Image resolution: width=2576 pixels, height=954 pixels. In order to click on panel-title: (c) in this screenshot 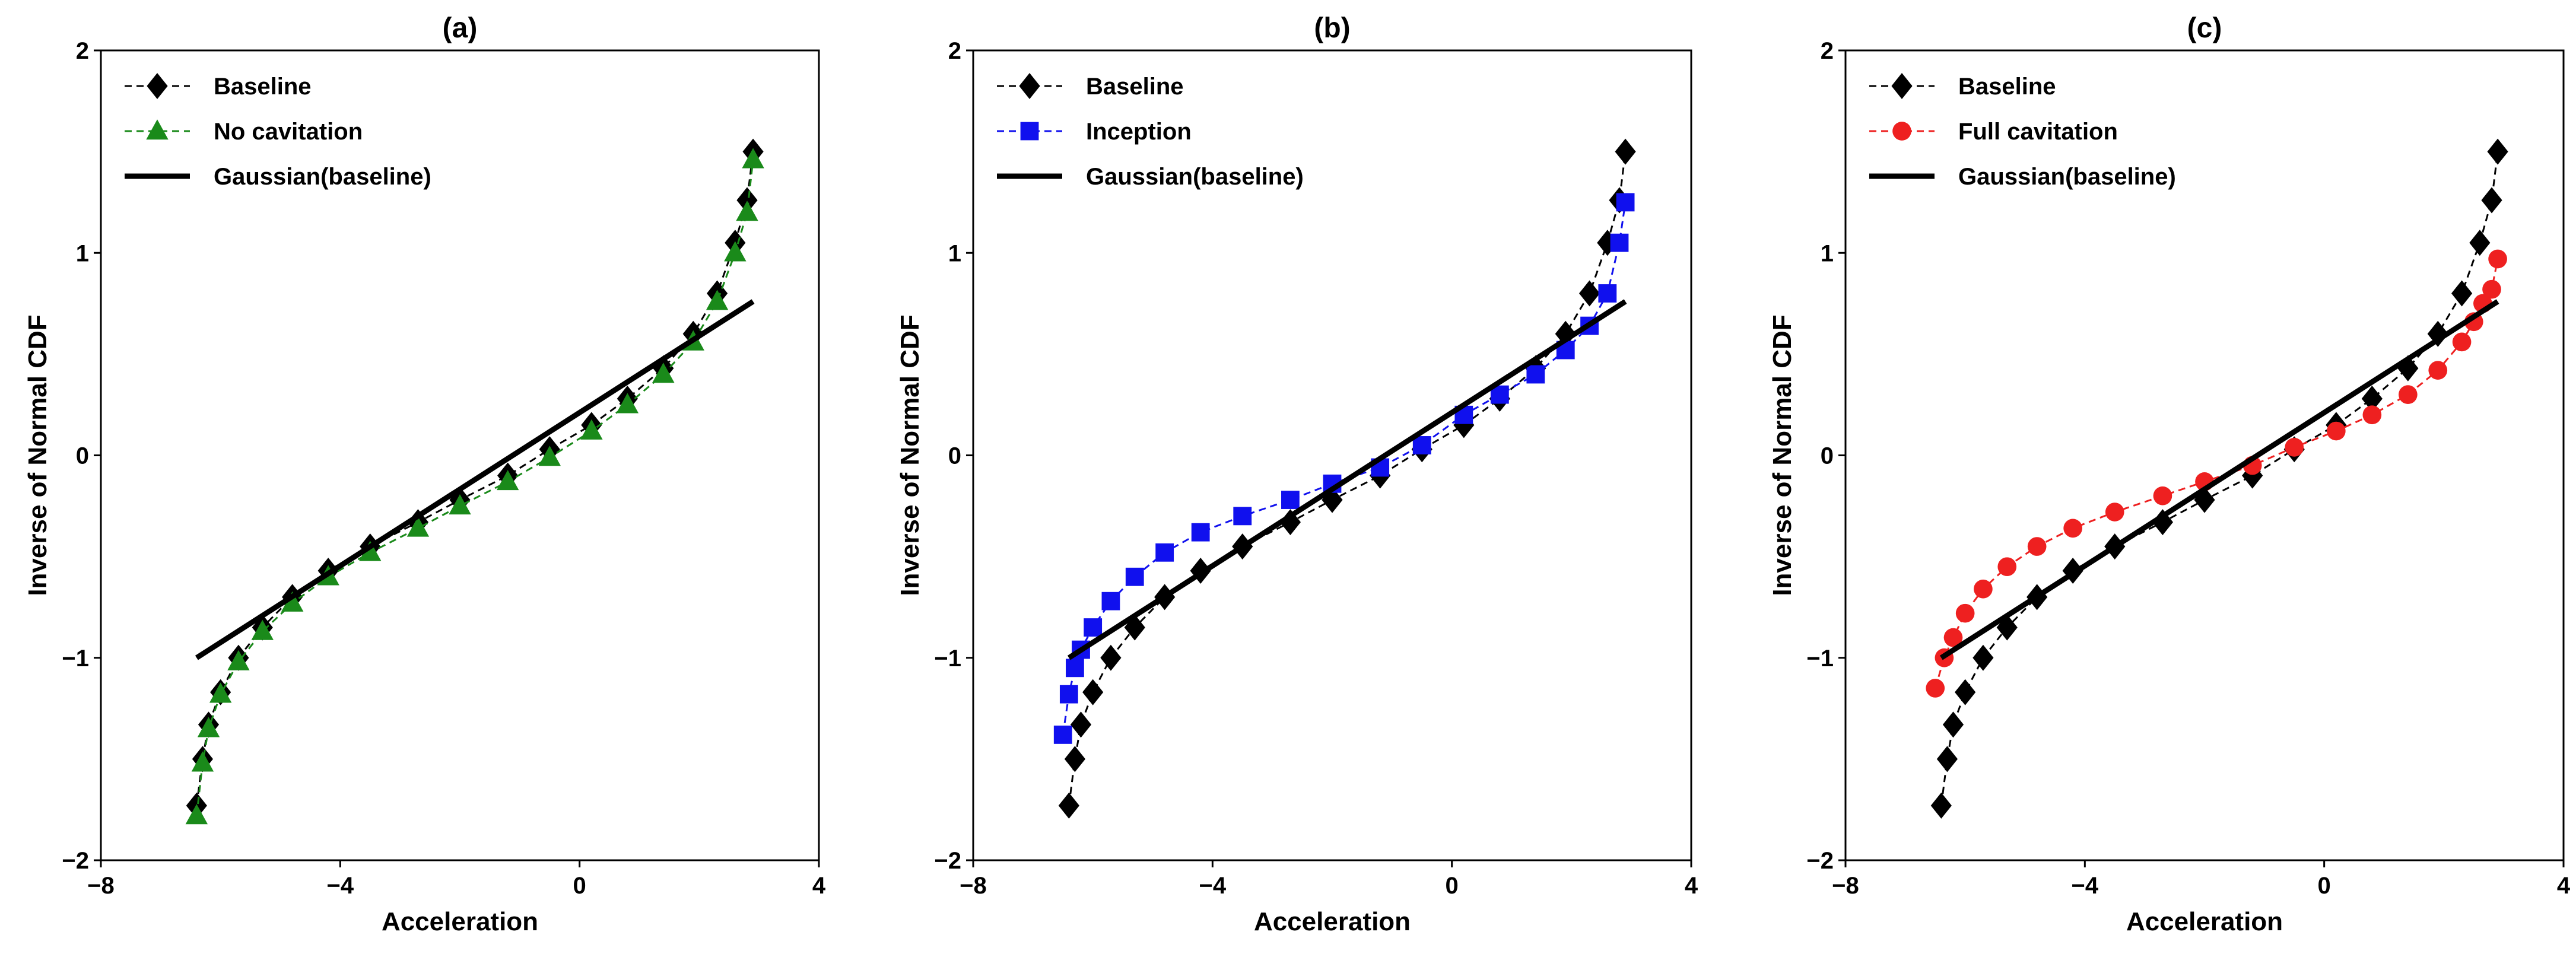, I will do `click(2204, 28)`.